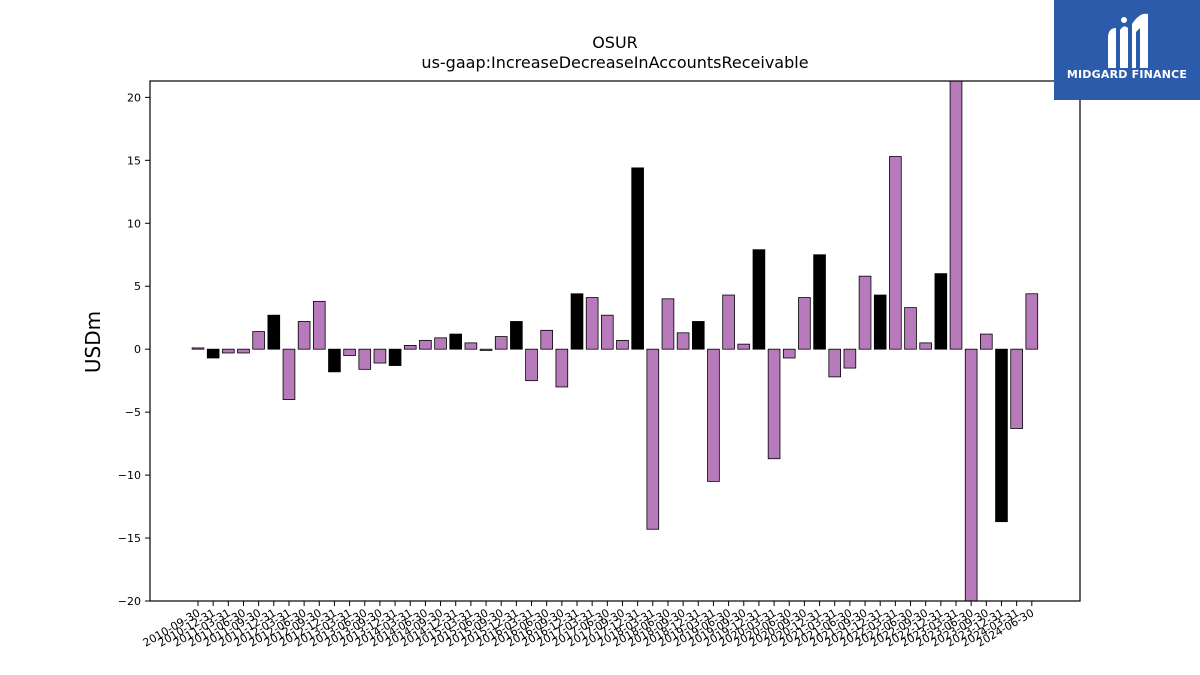 This screenshot has height=675, width=1200. Describe the element at coordinates (134, 223) in the screenshot. I see `y-tick-label: 10` at that location.